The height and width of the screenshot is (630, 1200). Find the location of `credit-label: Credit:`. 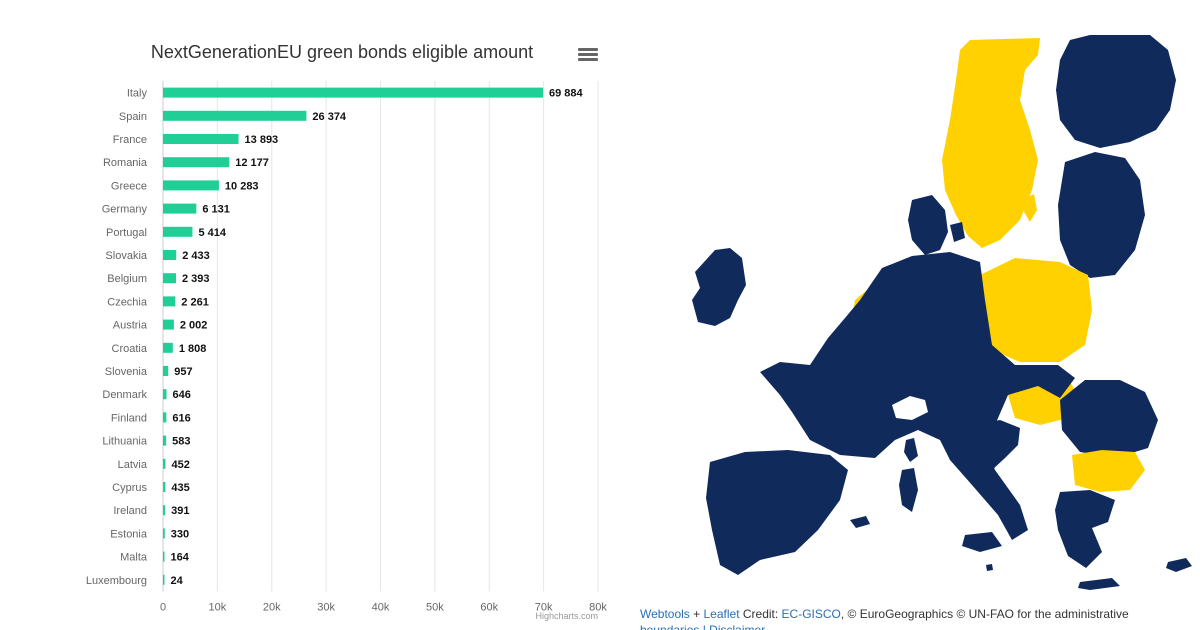

credit-label: Credit: is located at coordinates (760, 614).